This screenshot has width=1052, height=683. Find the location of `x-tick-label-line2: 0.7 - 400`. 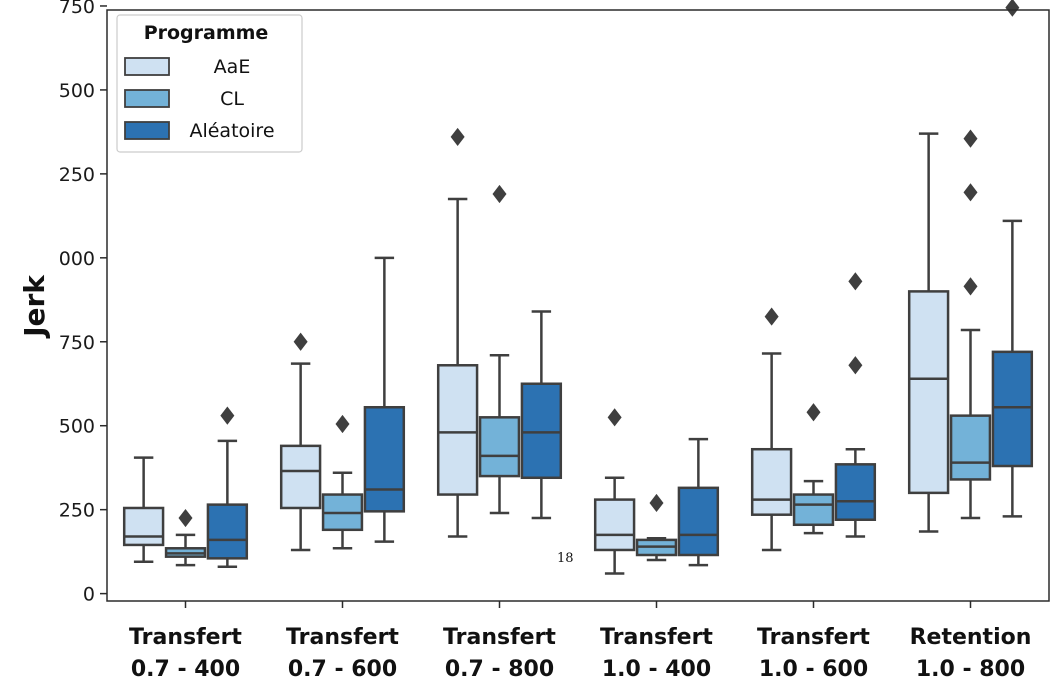

x-tick-label-line2: 0.7 - 400 is located at coordinates (185, 669).